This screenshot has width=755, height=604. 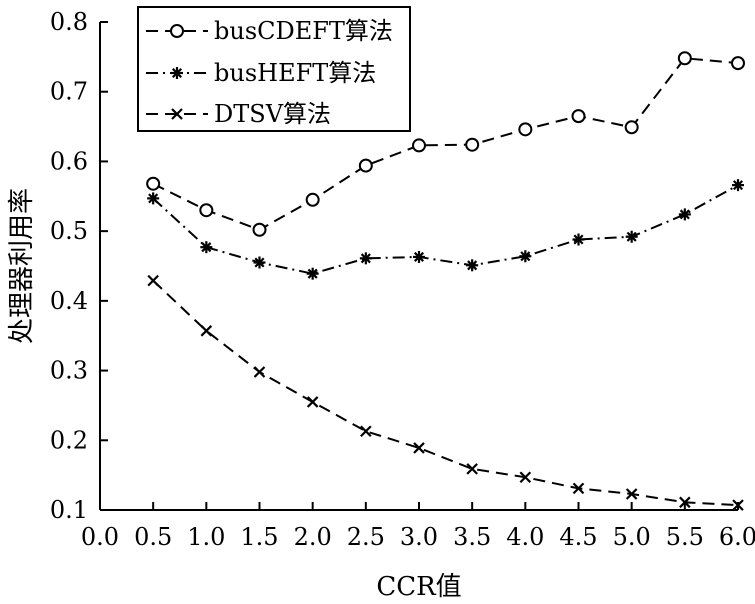 I want to click on legend-label: busCDEFT算法, so click(x=303, y=31).